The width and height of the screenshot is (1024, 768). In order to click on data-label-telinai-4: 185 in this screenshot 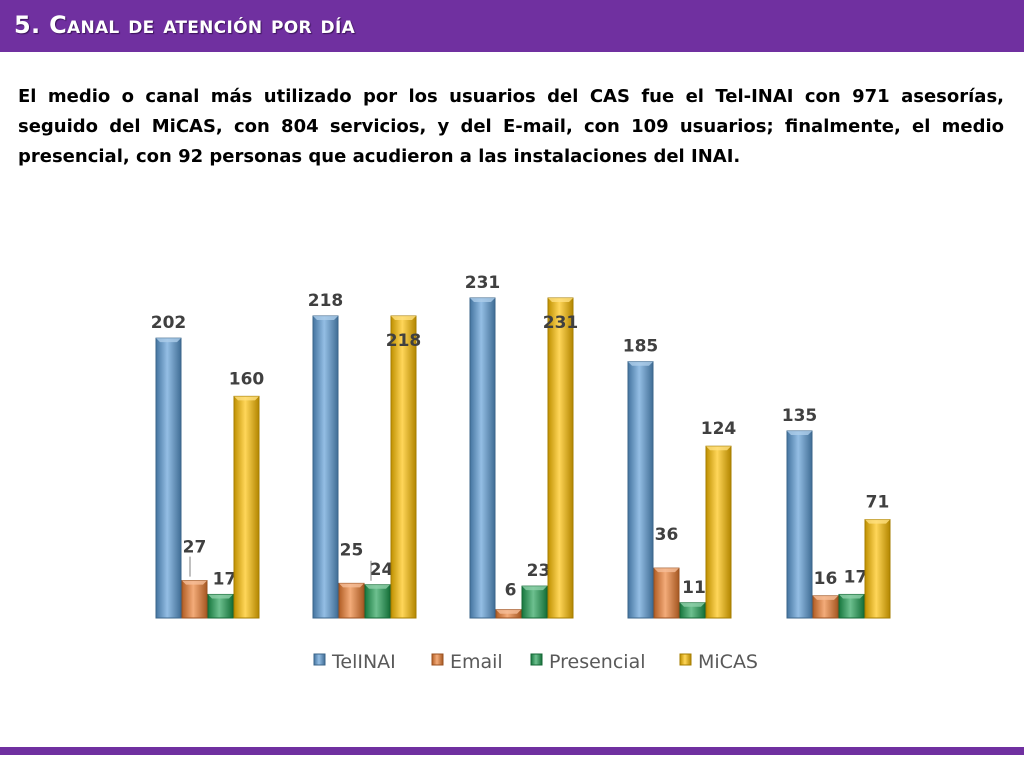, I will do `click(641, 347)`.